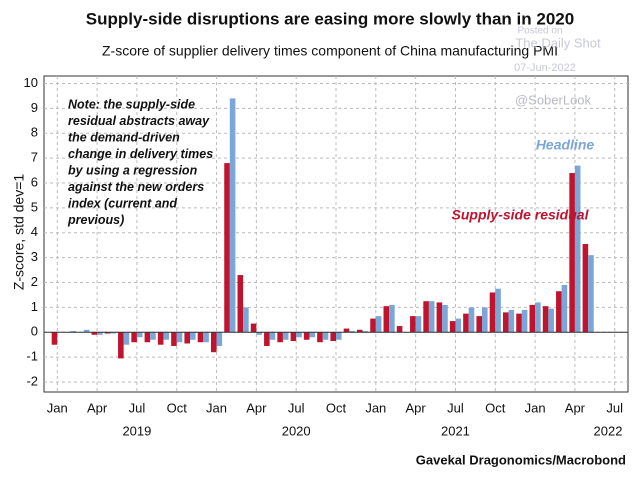 The image size is (639, 480). Describe the element at coordinates (565, 145) in the screenshot. I see `legend-label: Headline` at that location.